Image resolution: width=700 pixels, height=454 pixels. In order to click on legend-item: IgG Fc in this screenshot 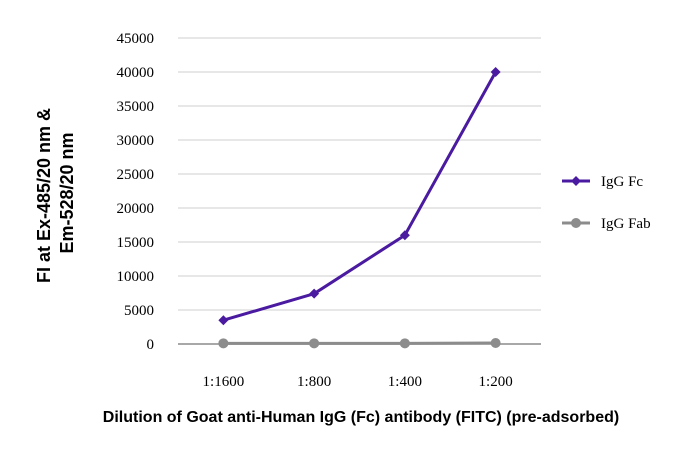, I will do `click(602, 182)`.